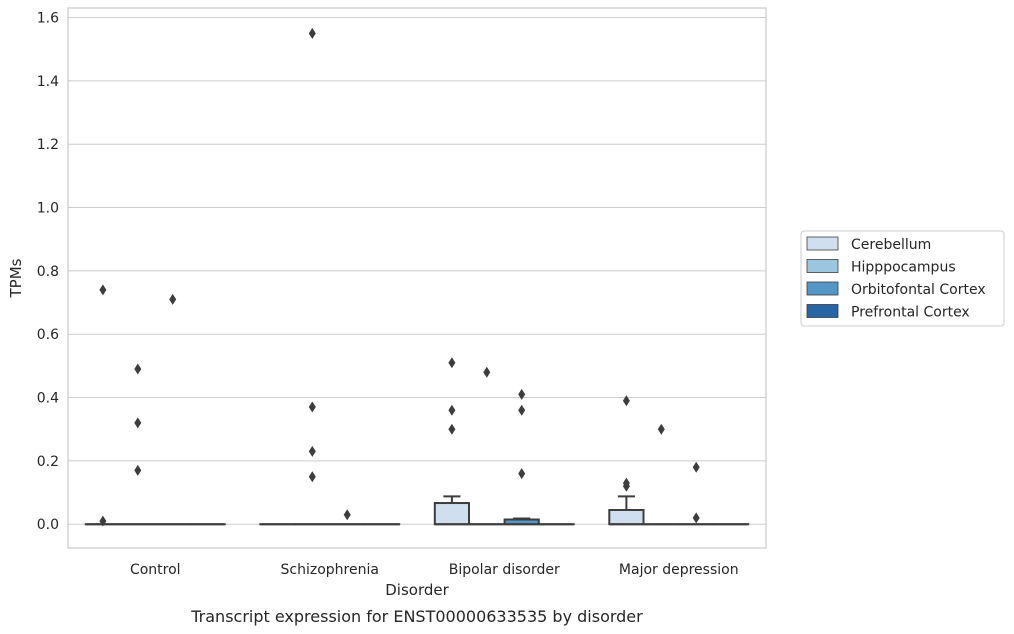 The width and height of the screenshot is (1014, 634). What do you see at coordinates (48, 145) in the screenshot?
I see `y-tick-label: 1.2` at bounding box center [48, 145].